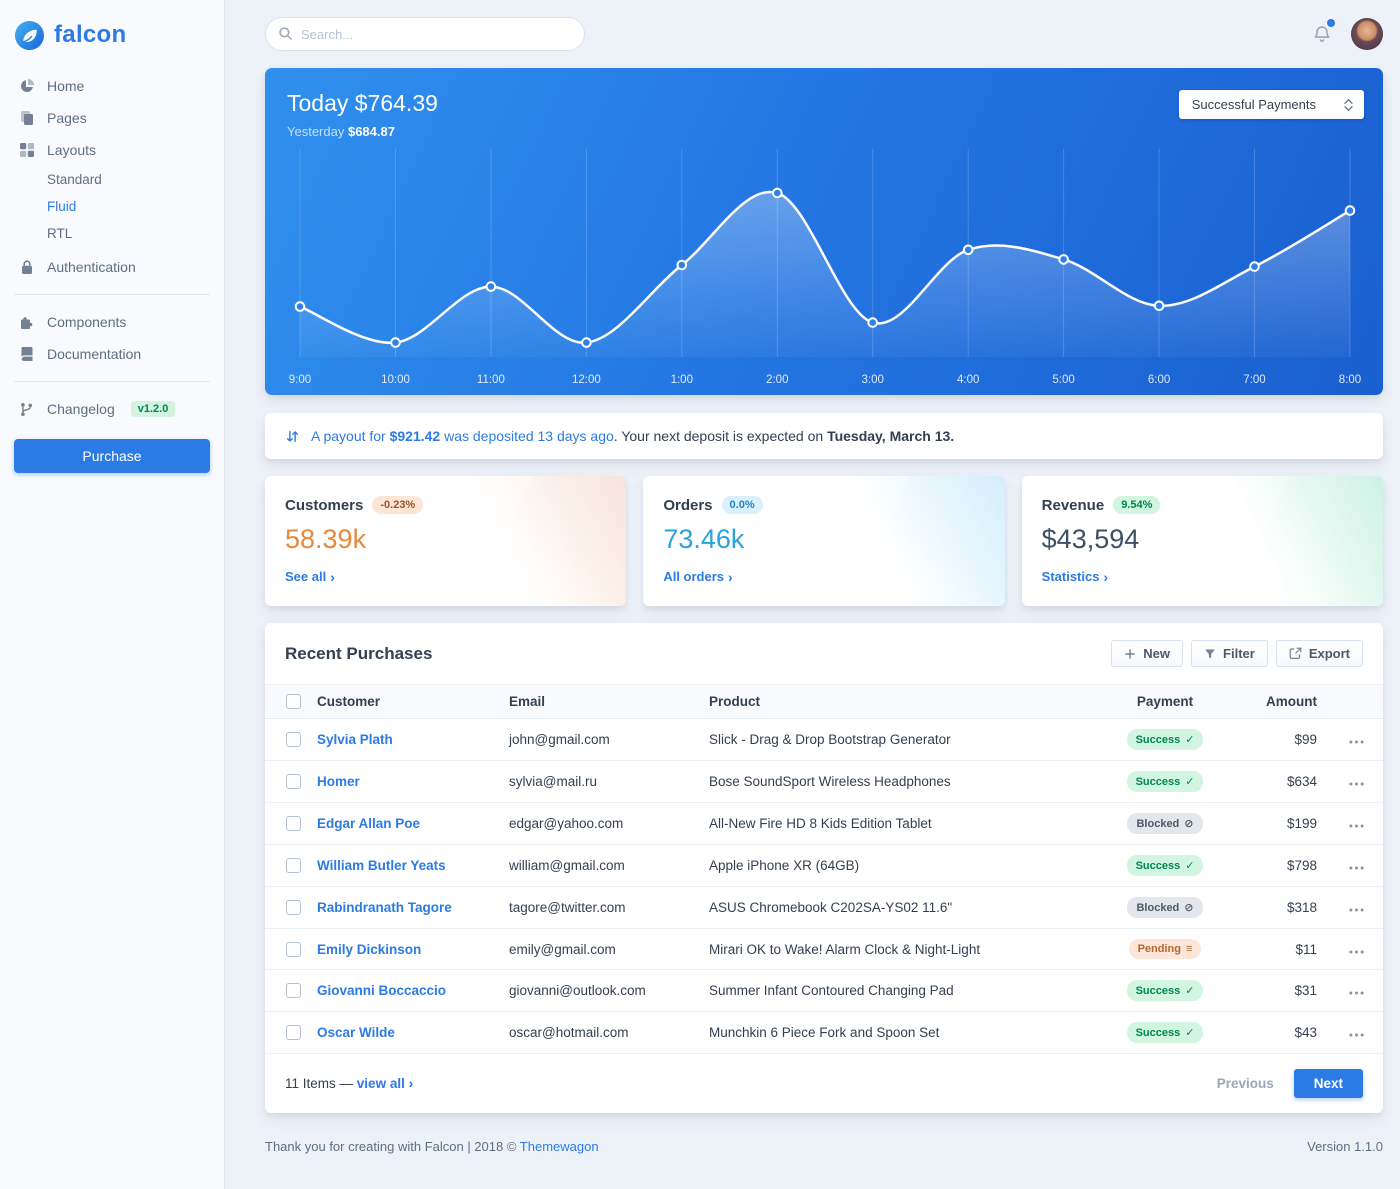  I want to click on email-cell: william@gmail.com, so click(597, 865).